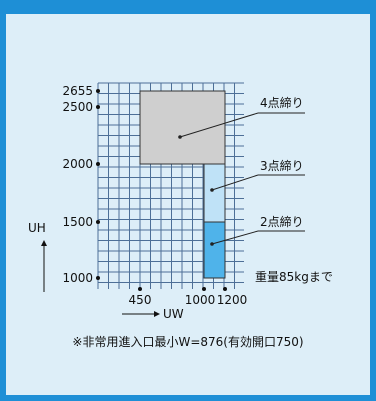 The width and height of the screenshot is (376, 401). Describe the element at coordinates (77, 91) in the screenshot. I see `y-tick-2655: 2655` at that location.